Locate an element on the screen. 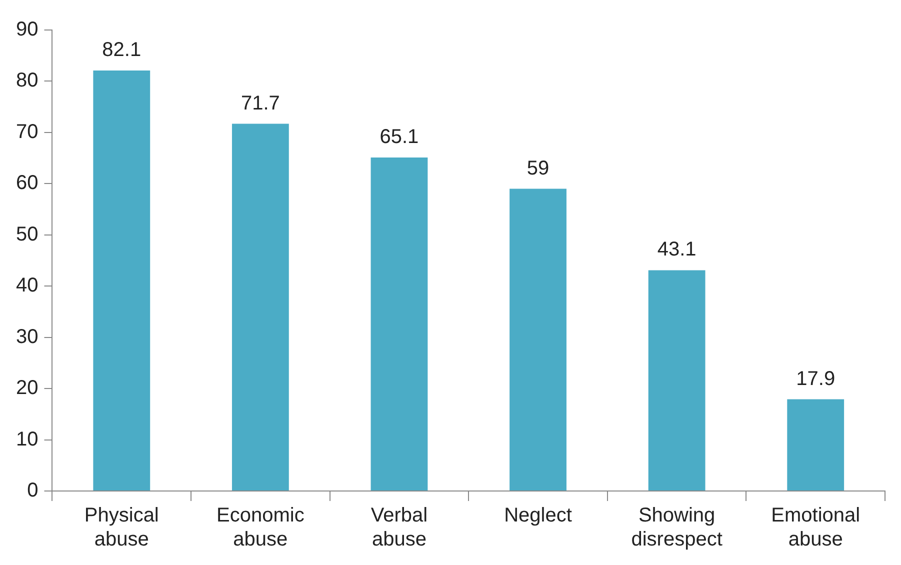  y-tick-label: 30 is located at coordinates (27, 337).